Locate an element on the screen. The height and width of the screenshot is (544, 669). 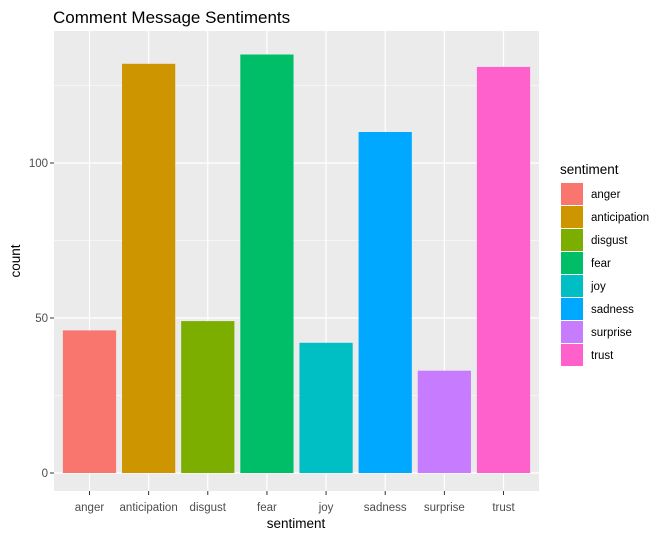
bar-anger is located at coordinates (89, 401).